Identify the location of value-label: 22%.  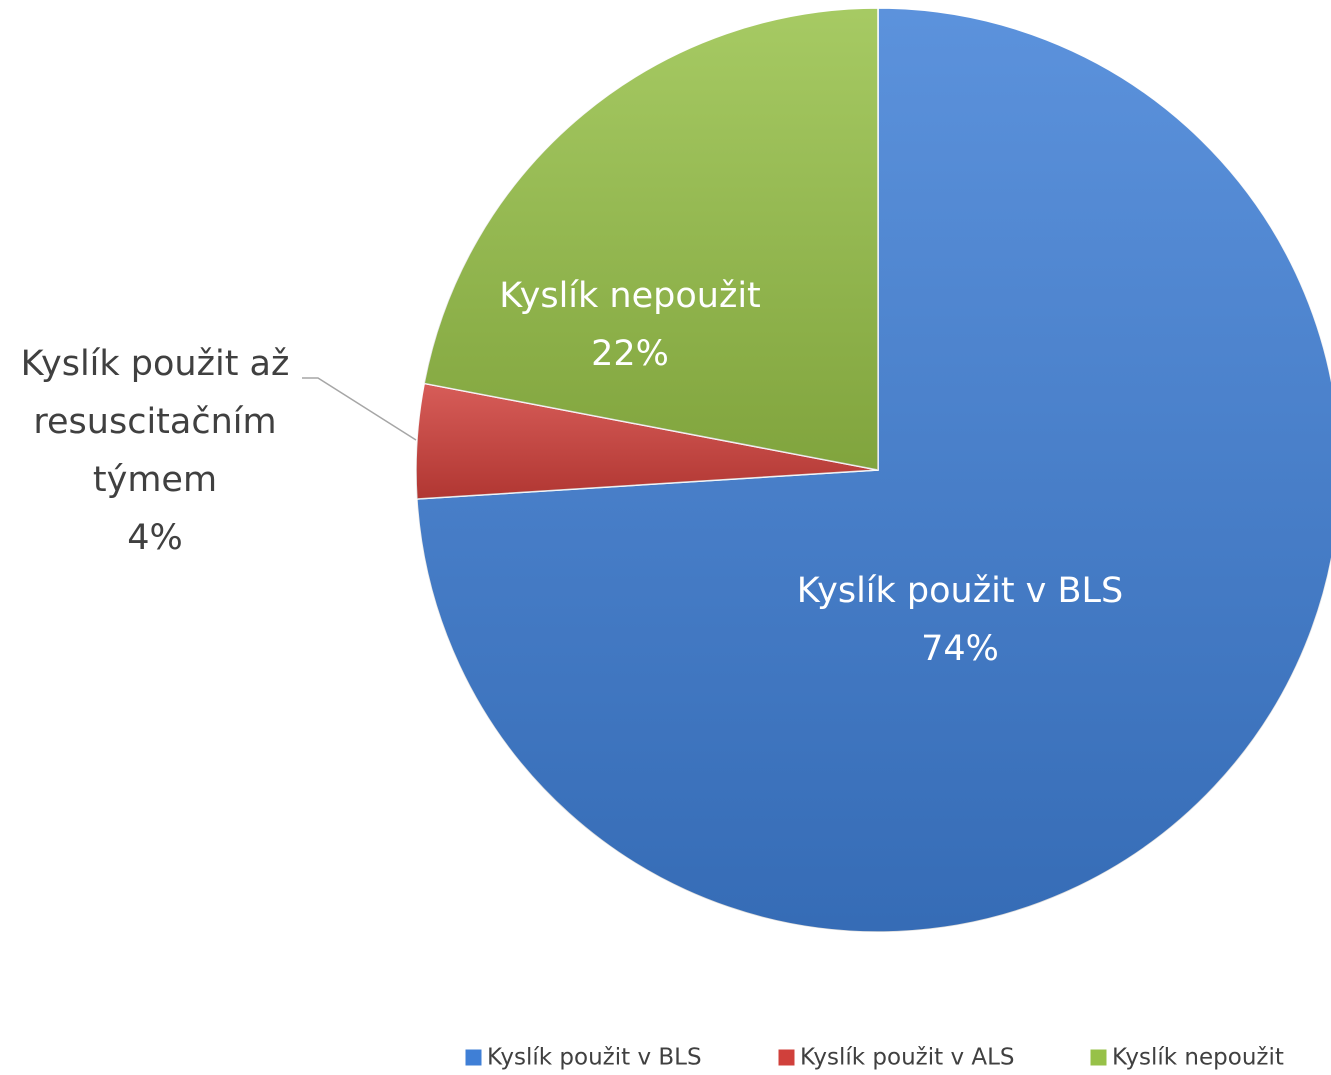
(630, 354).